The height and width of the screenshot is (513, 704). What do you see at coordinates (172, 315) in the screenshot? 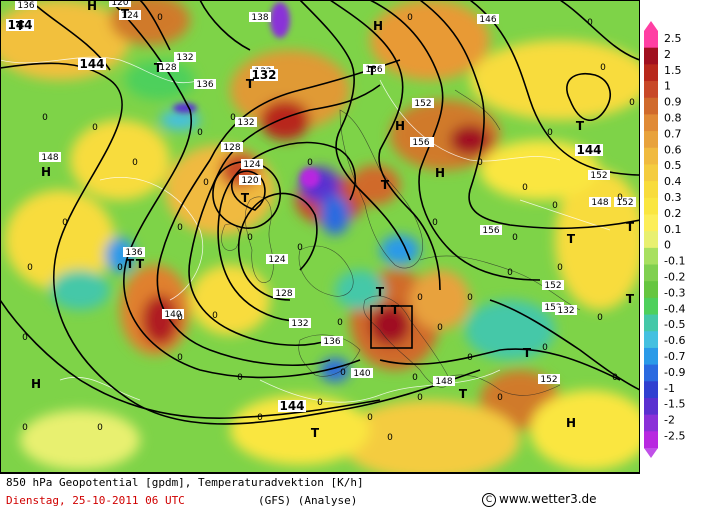
I see `contour-label: 140` at bounding box center [172, 315].